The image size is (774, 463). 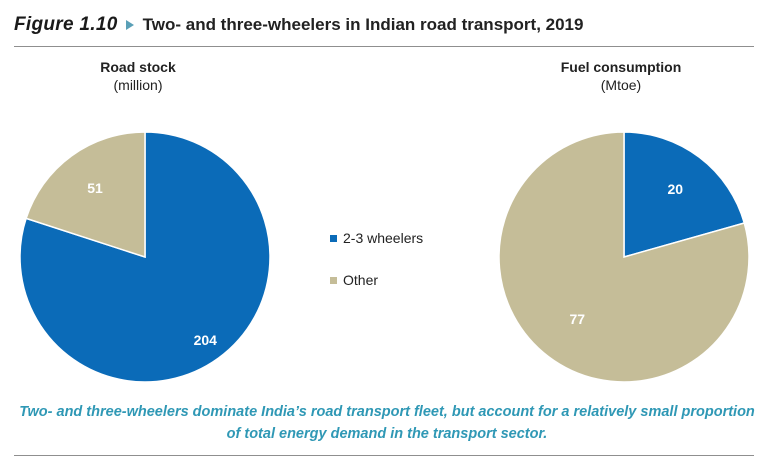 I want to click on pie-data-label: 20, so click(x=675, y=189).